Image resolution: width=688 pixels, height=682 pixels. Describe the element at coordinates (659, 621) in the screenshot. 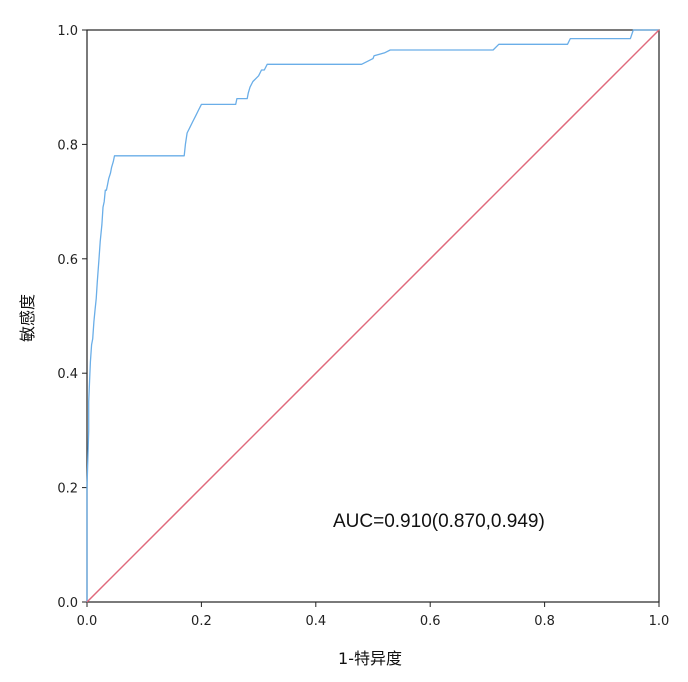

I see `x-tick-label: 1.0` at that location.